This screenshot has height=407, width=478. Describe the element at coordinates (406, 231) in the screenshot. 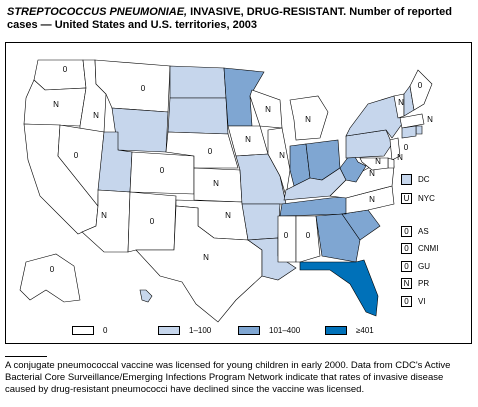

I see `as-box: 0` at that location.